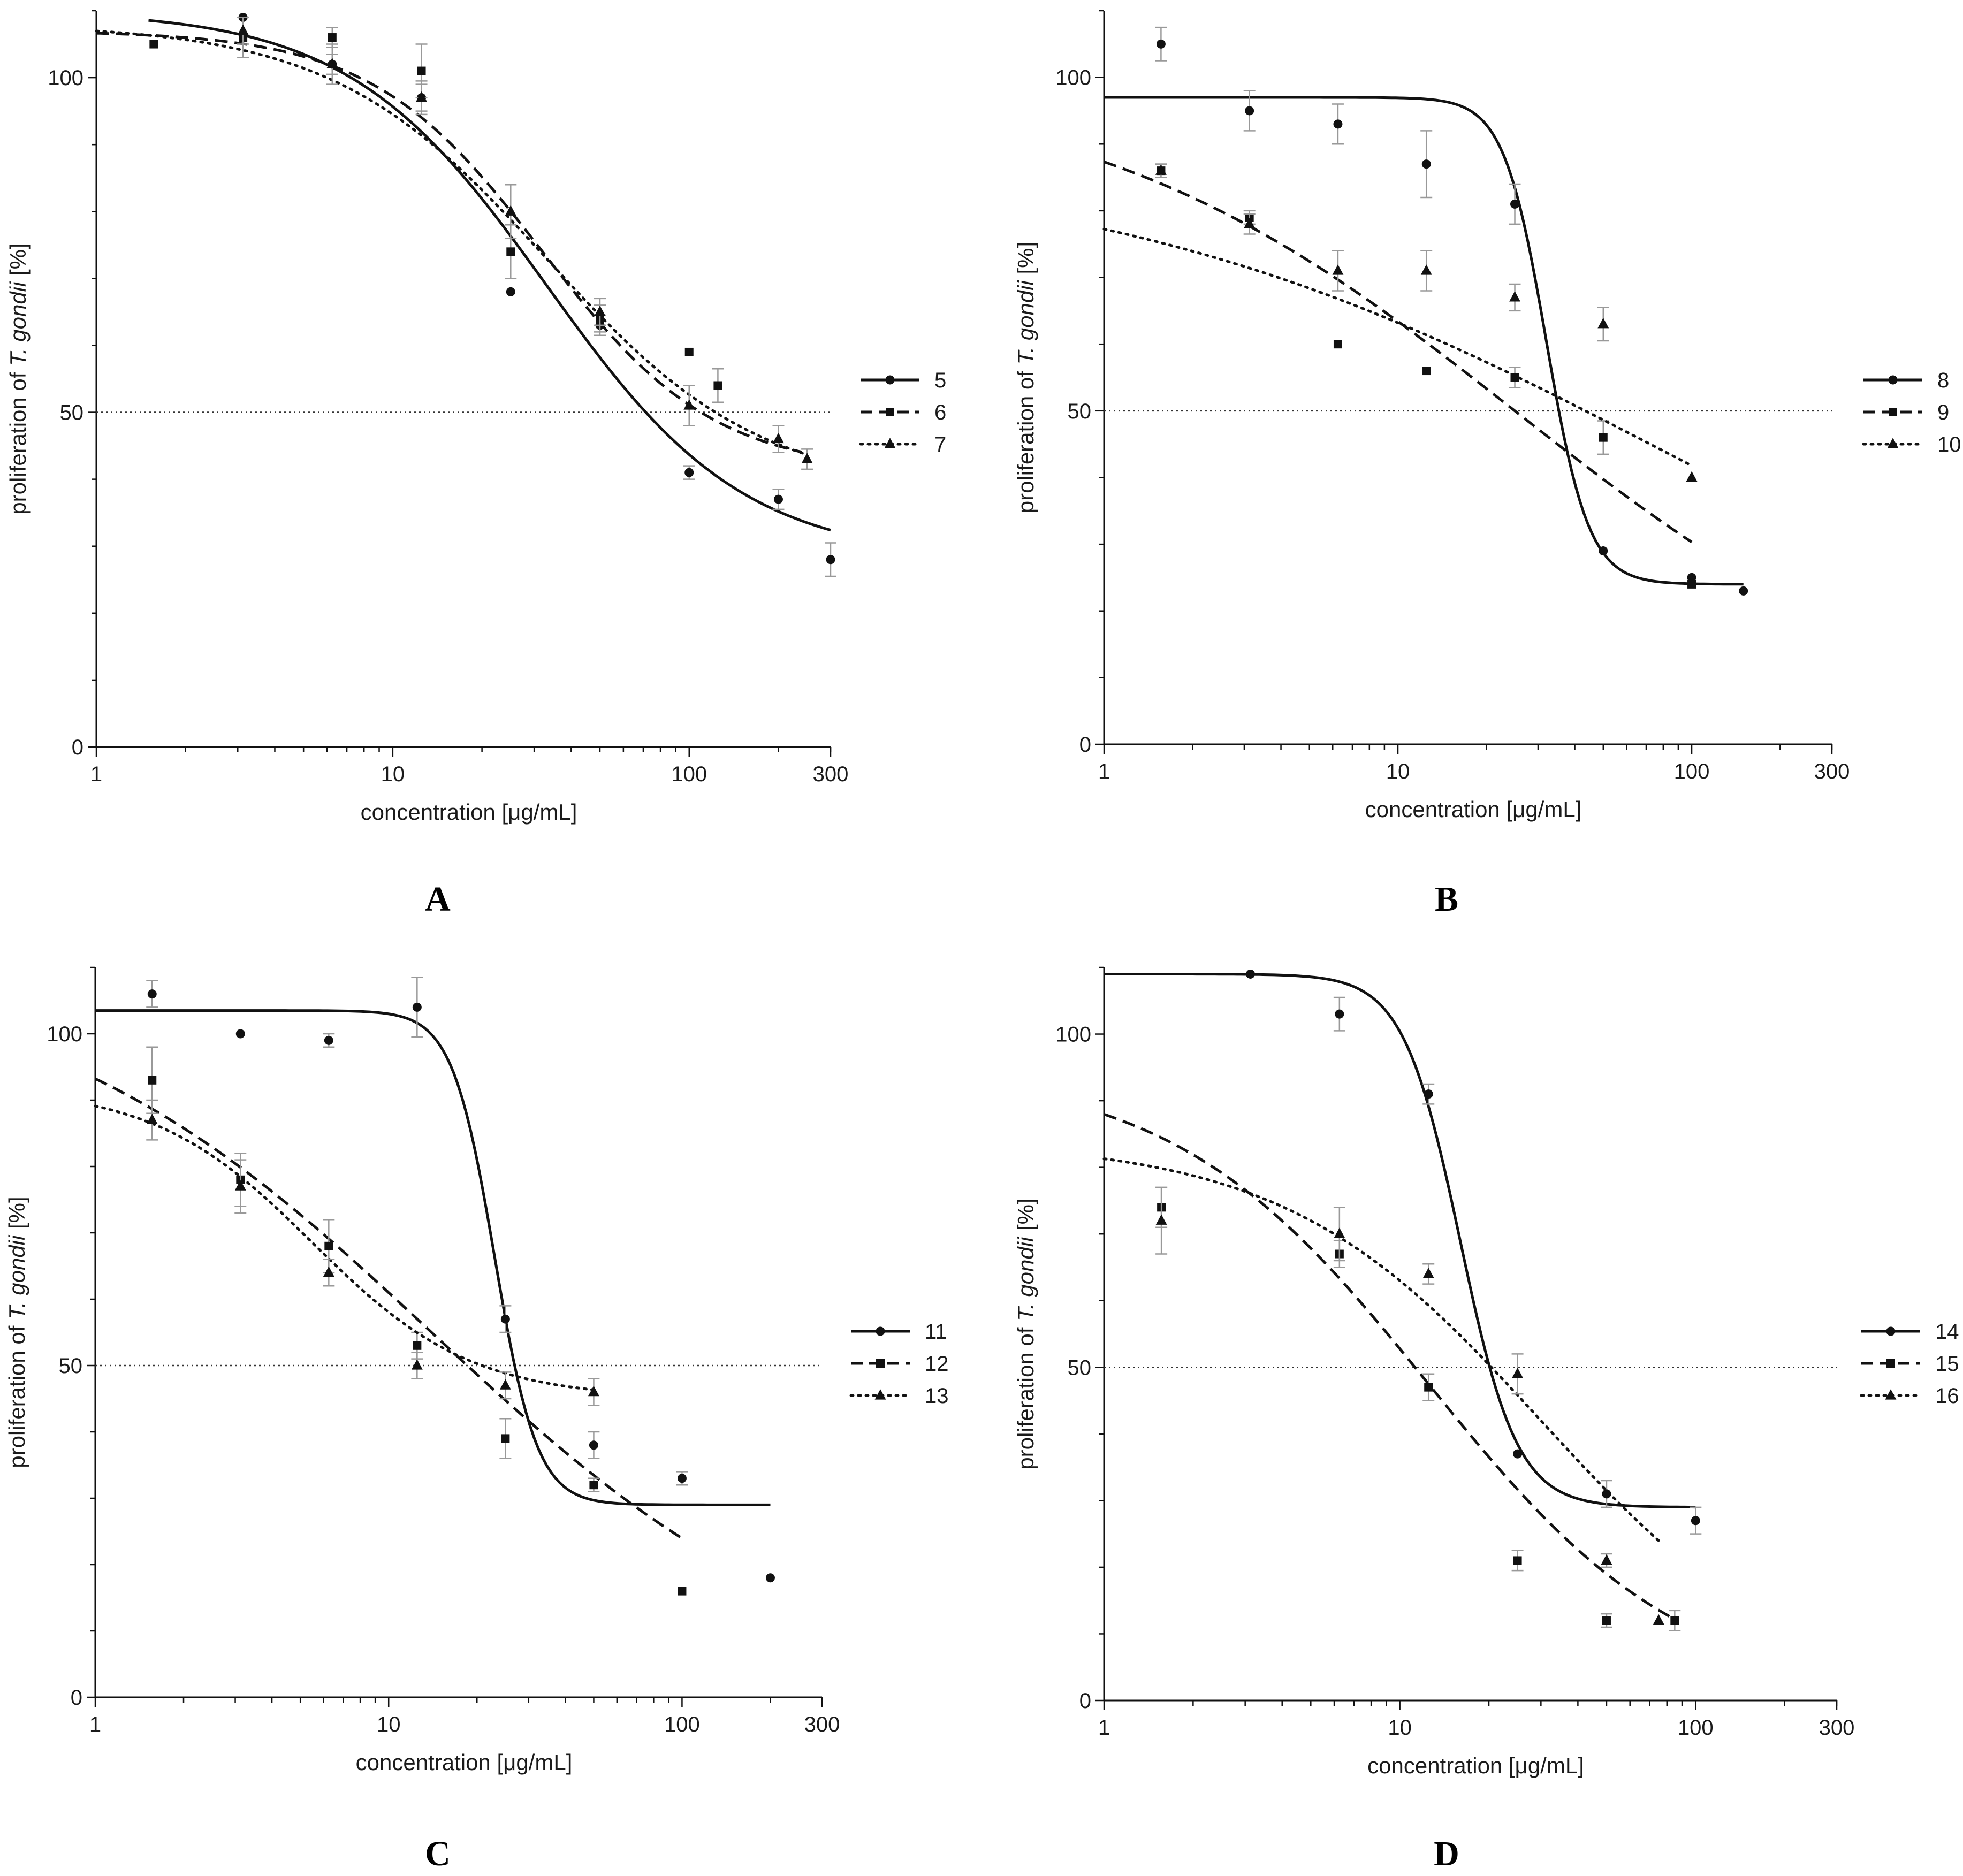 The width and height of the screenshot is (1963, 1876). Describe the element at coordinates (940, 380) in the screenshot. I see `legend-label-5: 5` at that location.